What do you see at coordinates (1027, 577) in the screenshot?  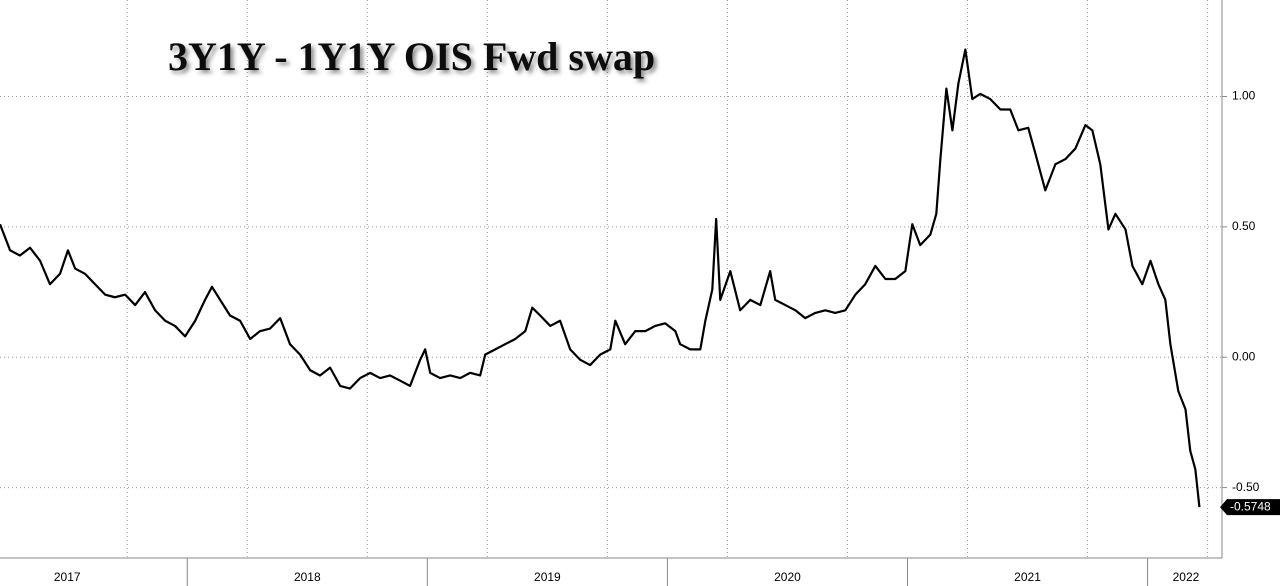 I see `x-tick-label: 2021` at bounding box center [1027, 577].